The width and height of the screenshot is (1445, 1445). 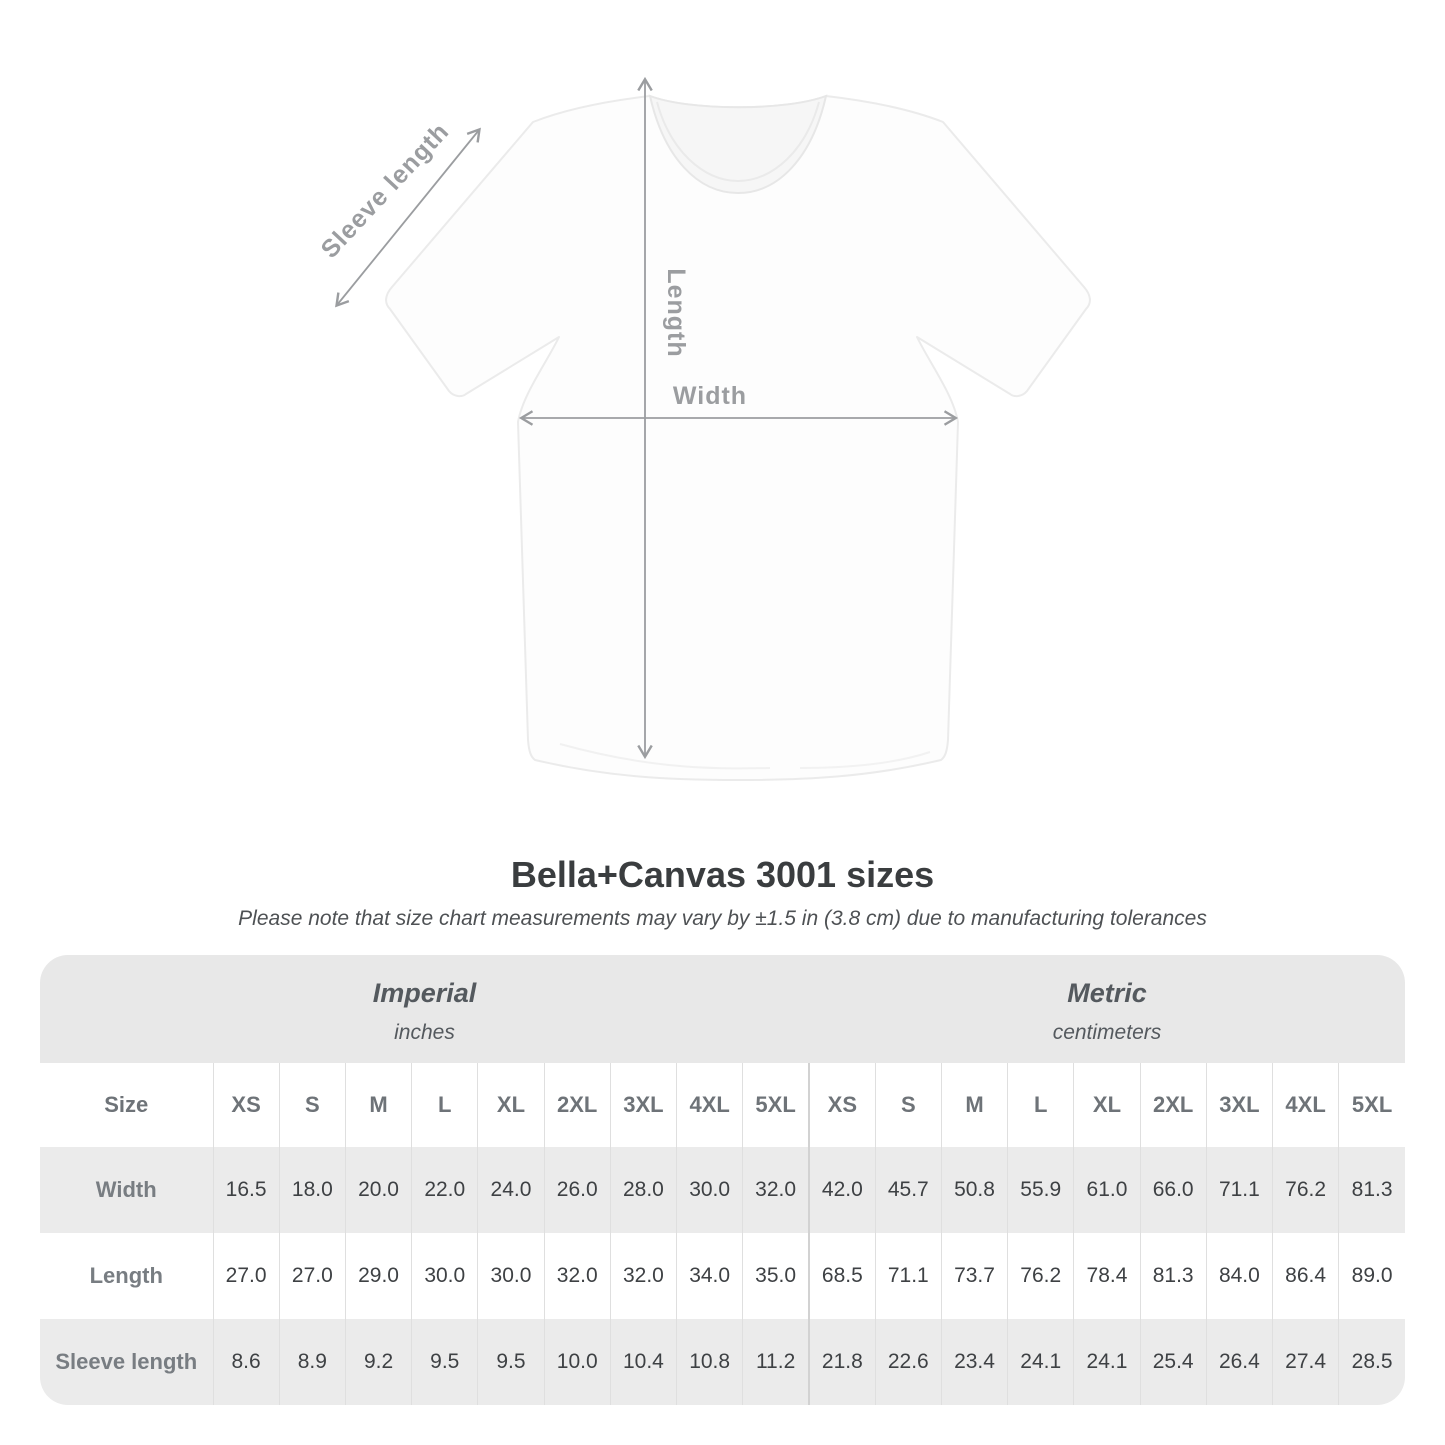 I want to click on size-col-header-imperial-l: L, so click(x=444, y=1105).